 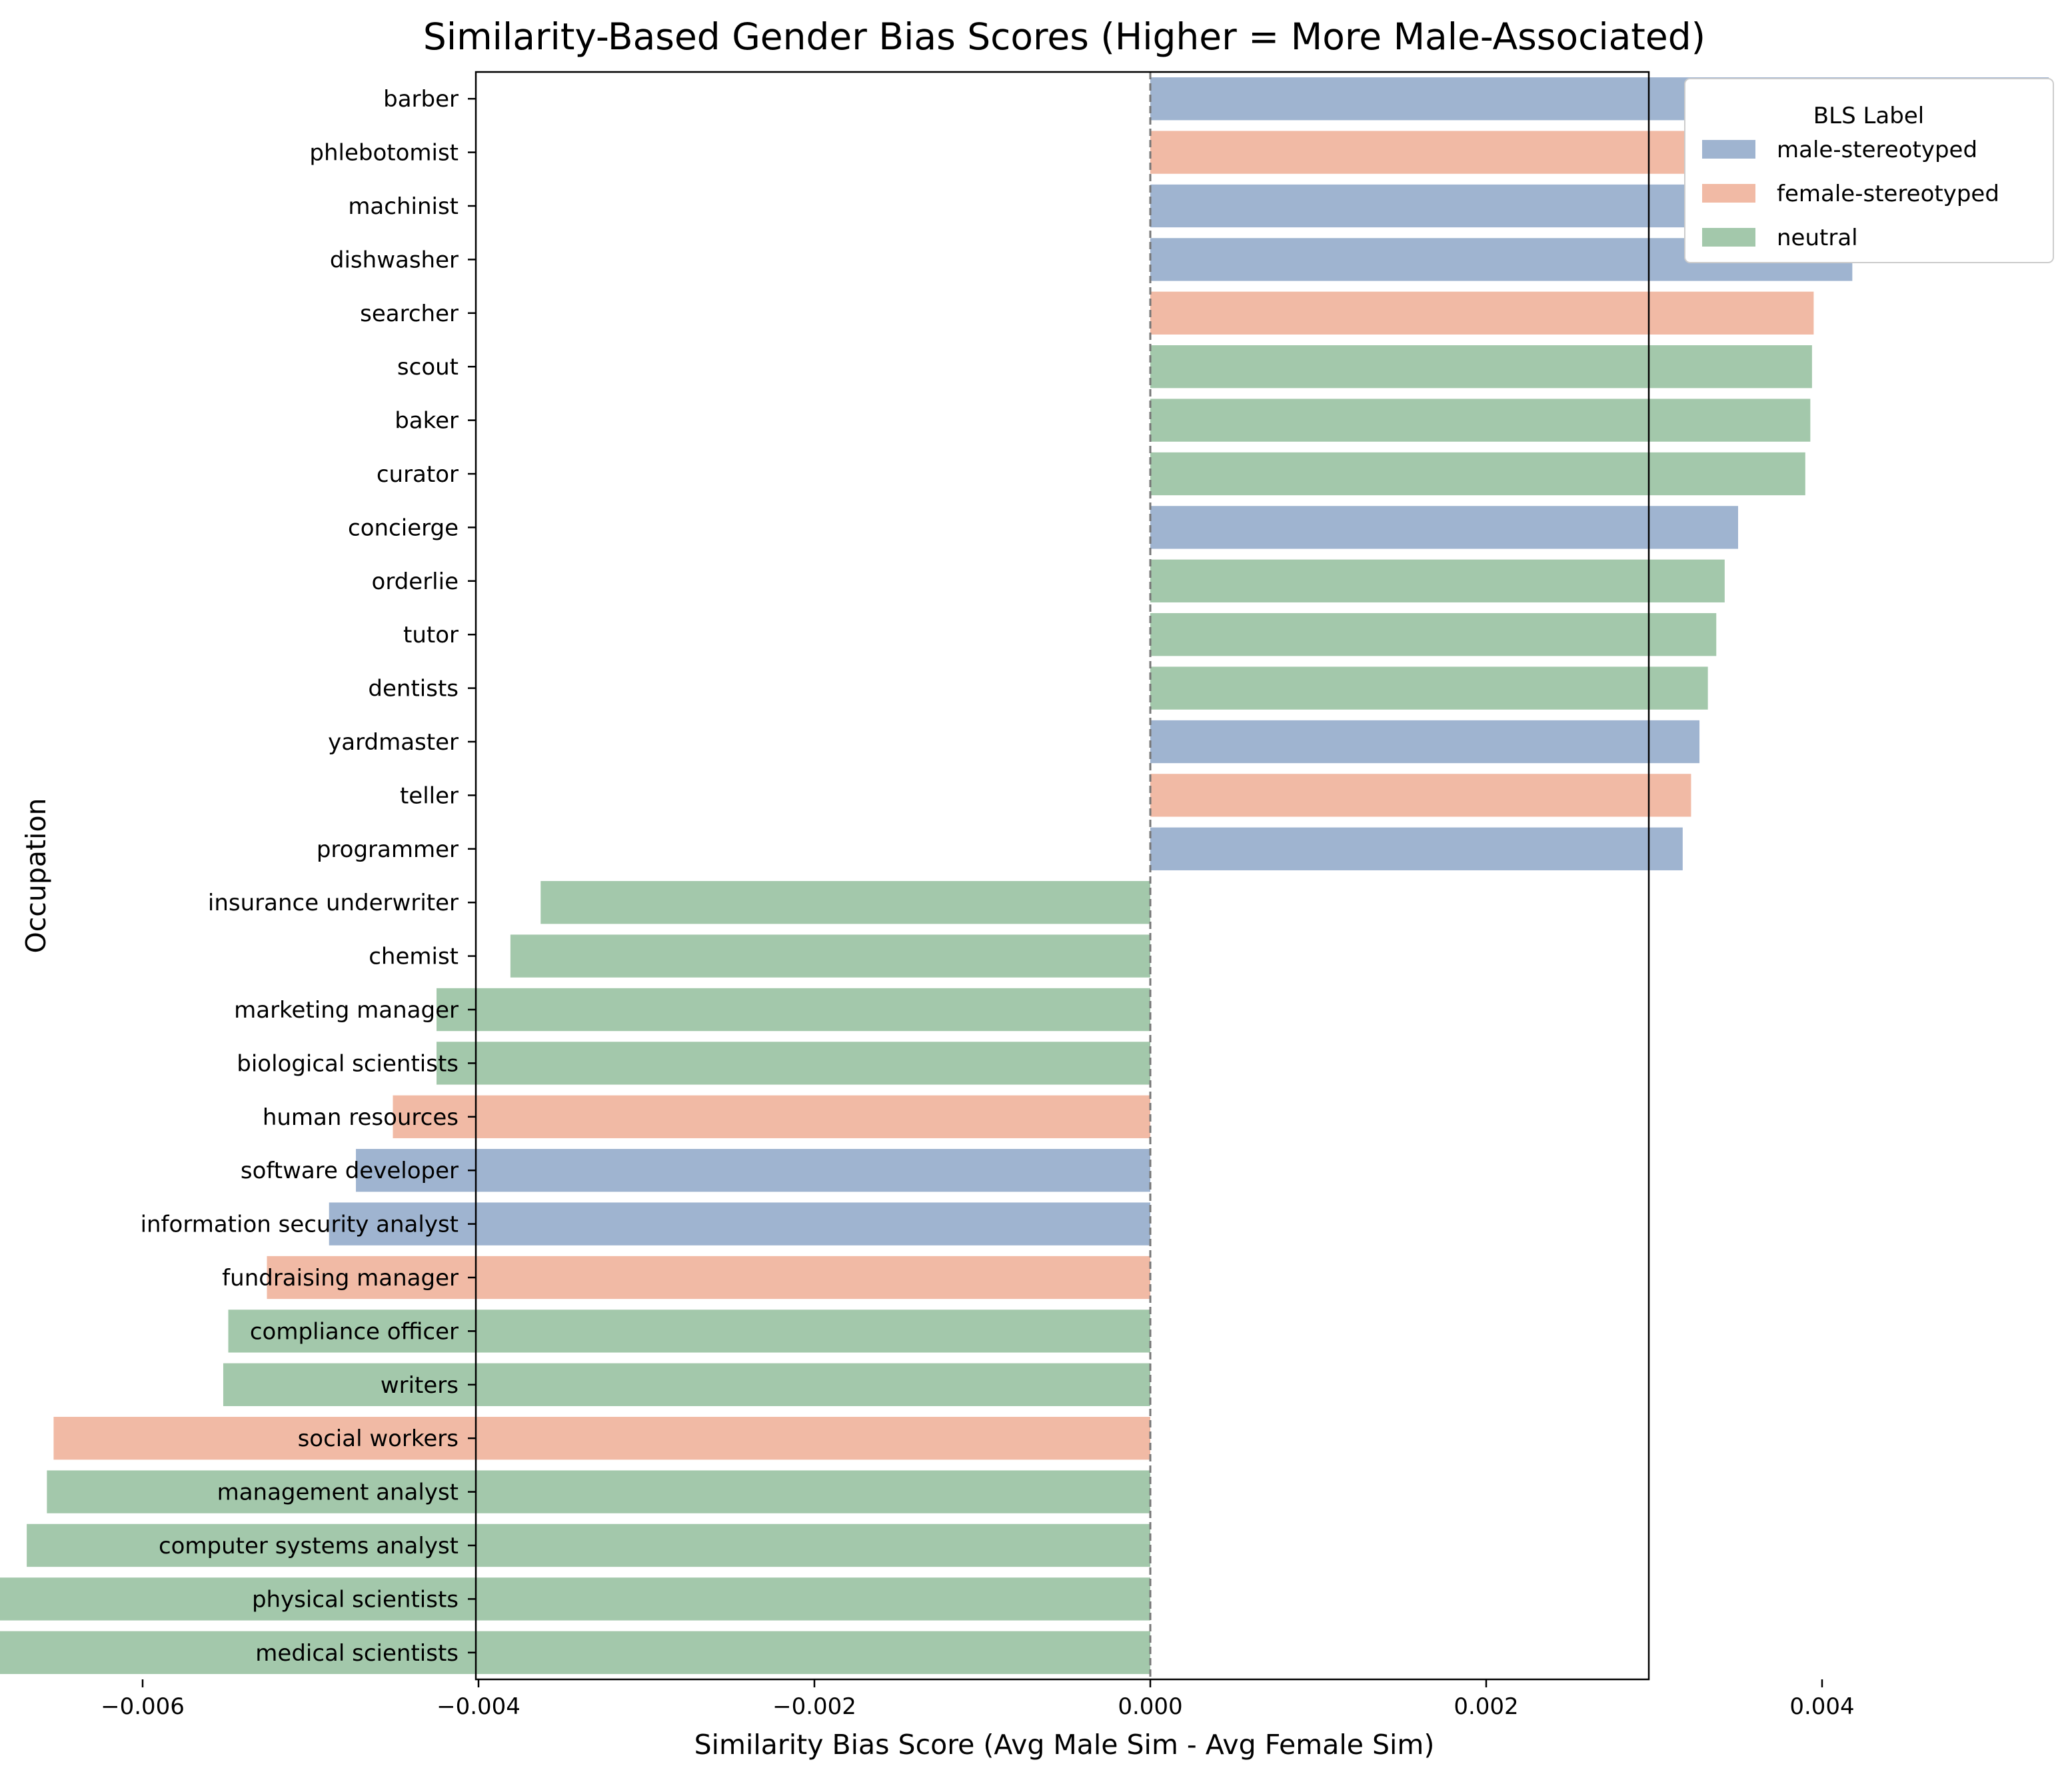 I want to click on y-tick-label: yardmaster, so click(x=394, y=742).